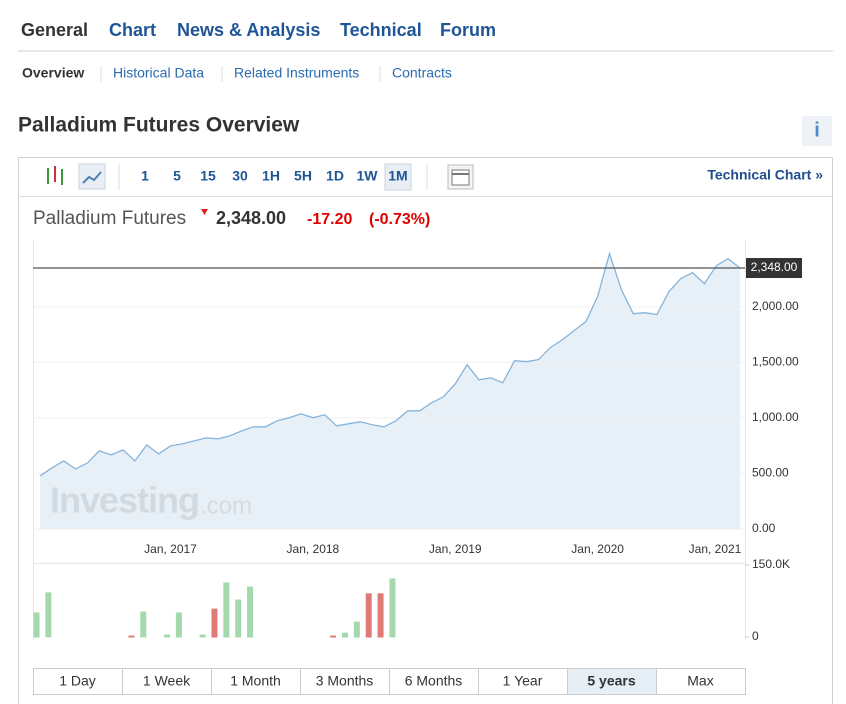 The width and height of the screenshot is (846, 704). I want to click on x-tick-label: Jan, 2020, so click(597, 549).